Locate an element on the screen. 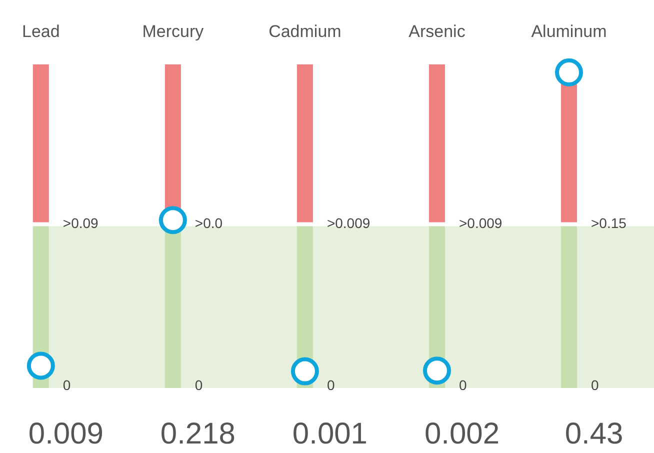 The image size is (654, 453). data-label: 0.001 is located at coordinates (330, 433).